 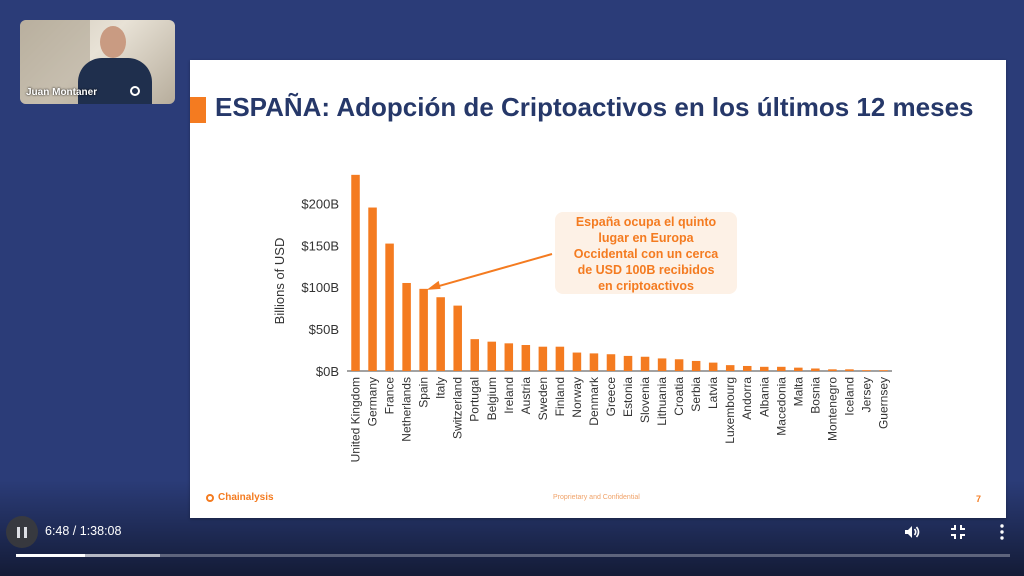 I want to click on x-tick-label: Belgium, so click(x=492, y=398).